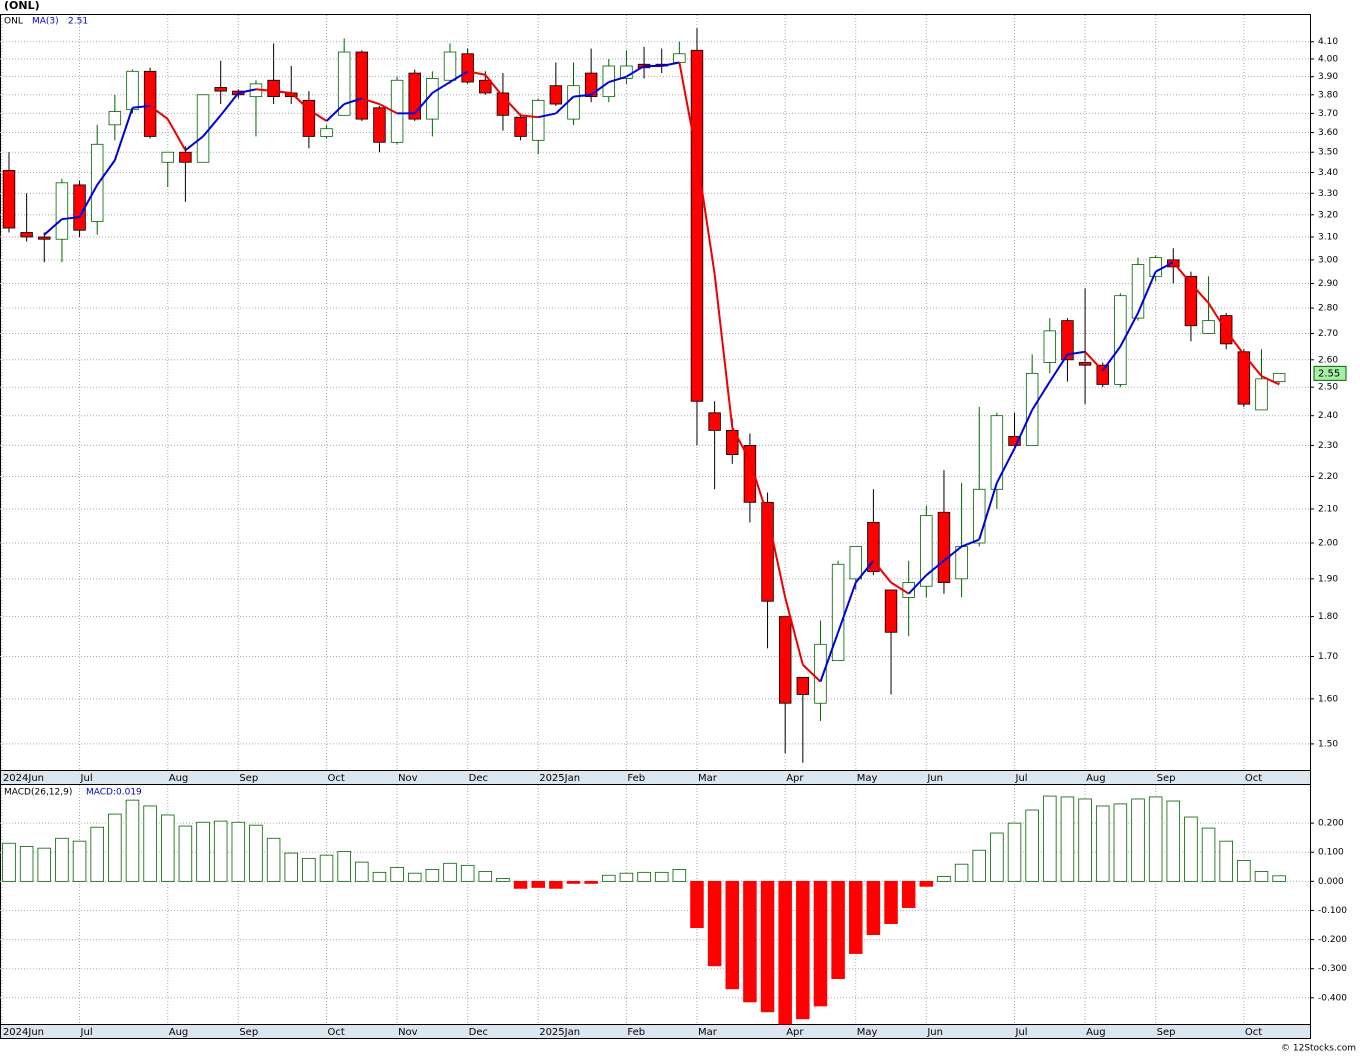 The image size is (1360, 1060). Describe the element at coordinates (1328, 95) in the screenshot. I see `y-tick-label: 3.80` at that location.